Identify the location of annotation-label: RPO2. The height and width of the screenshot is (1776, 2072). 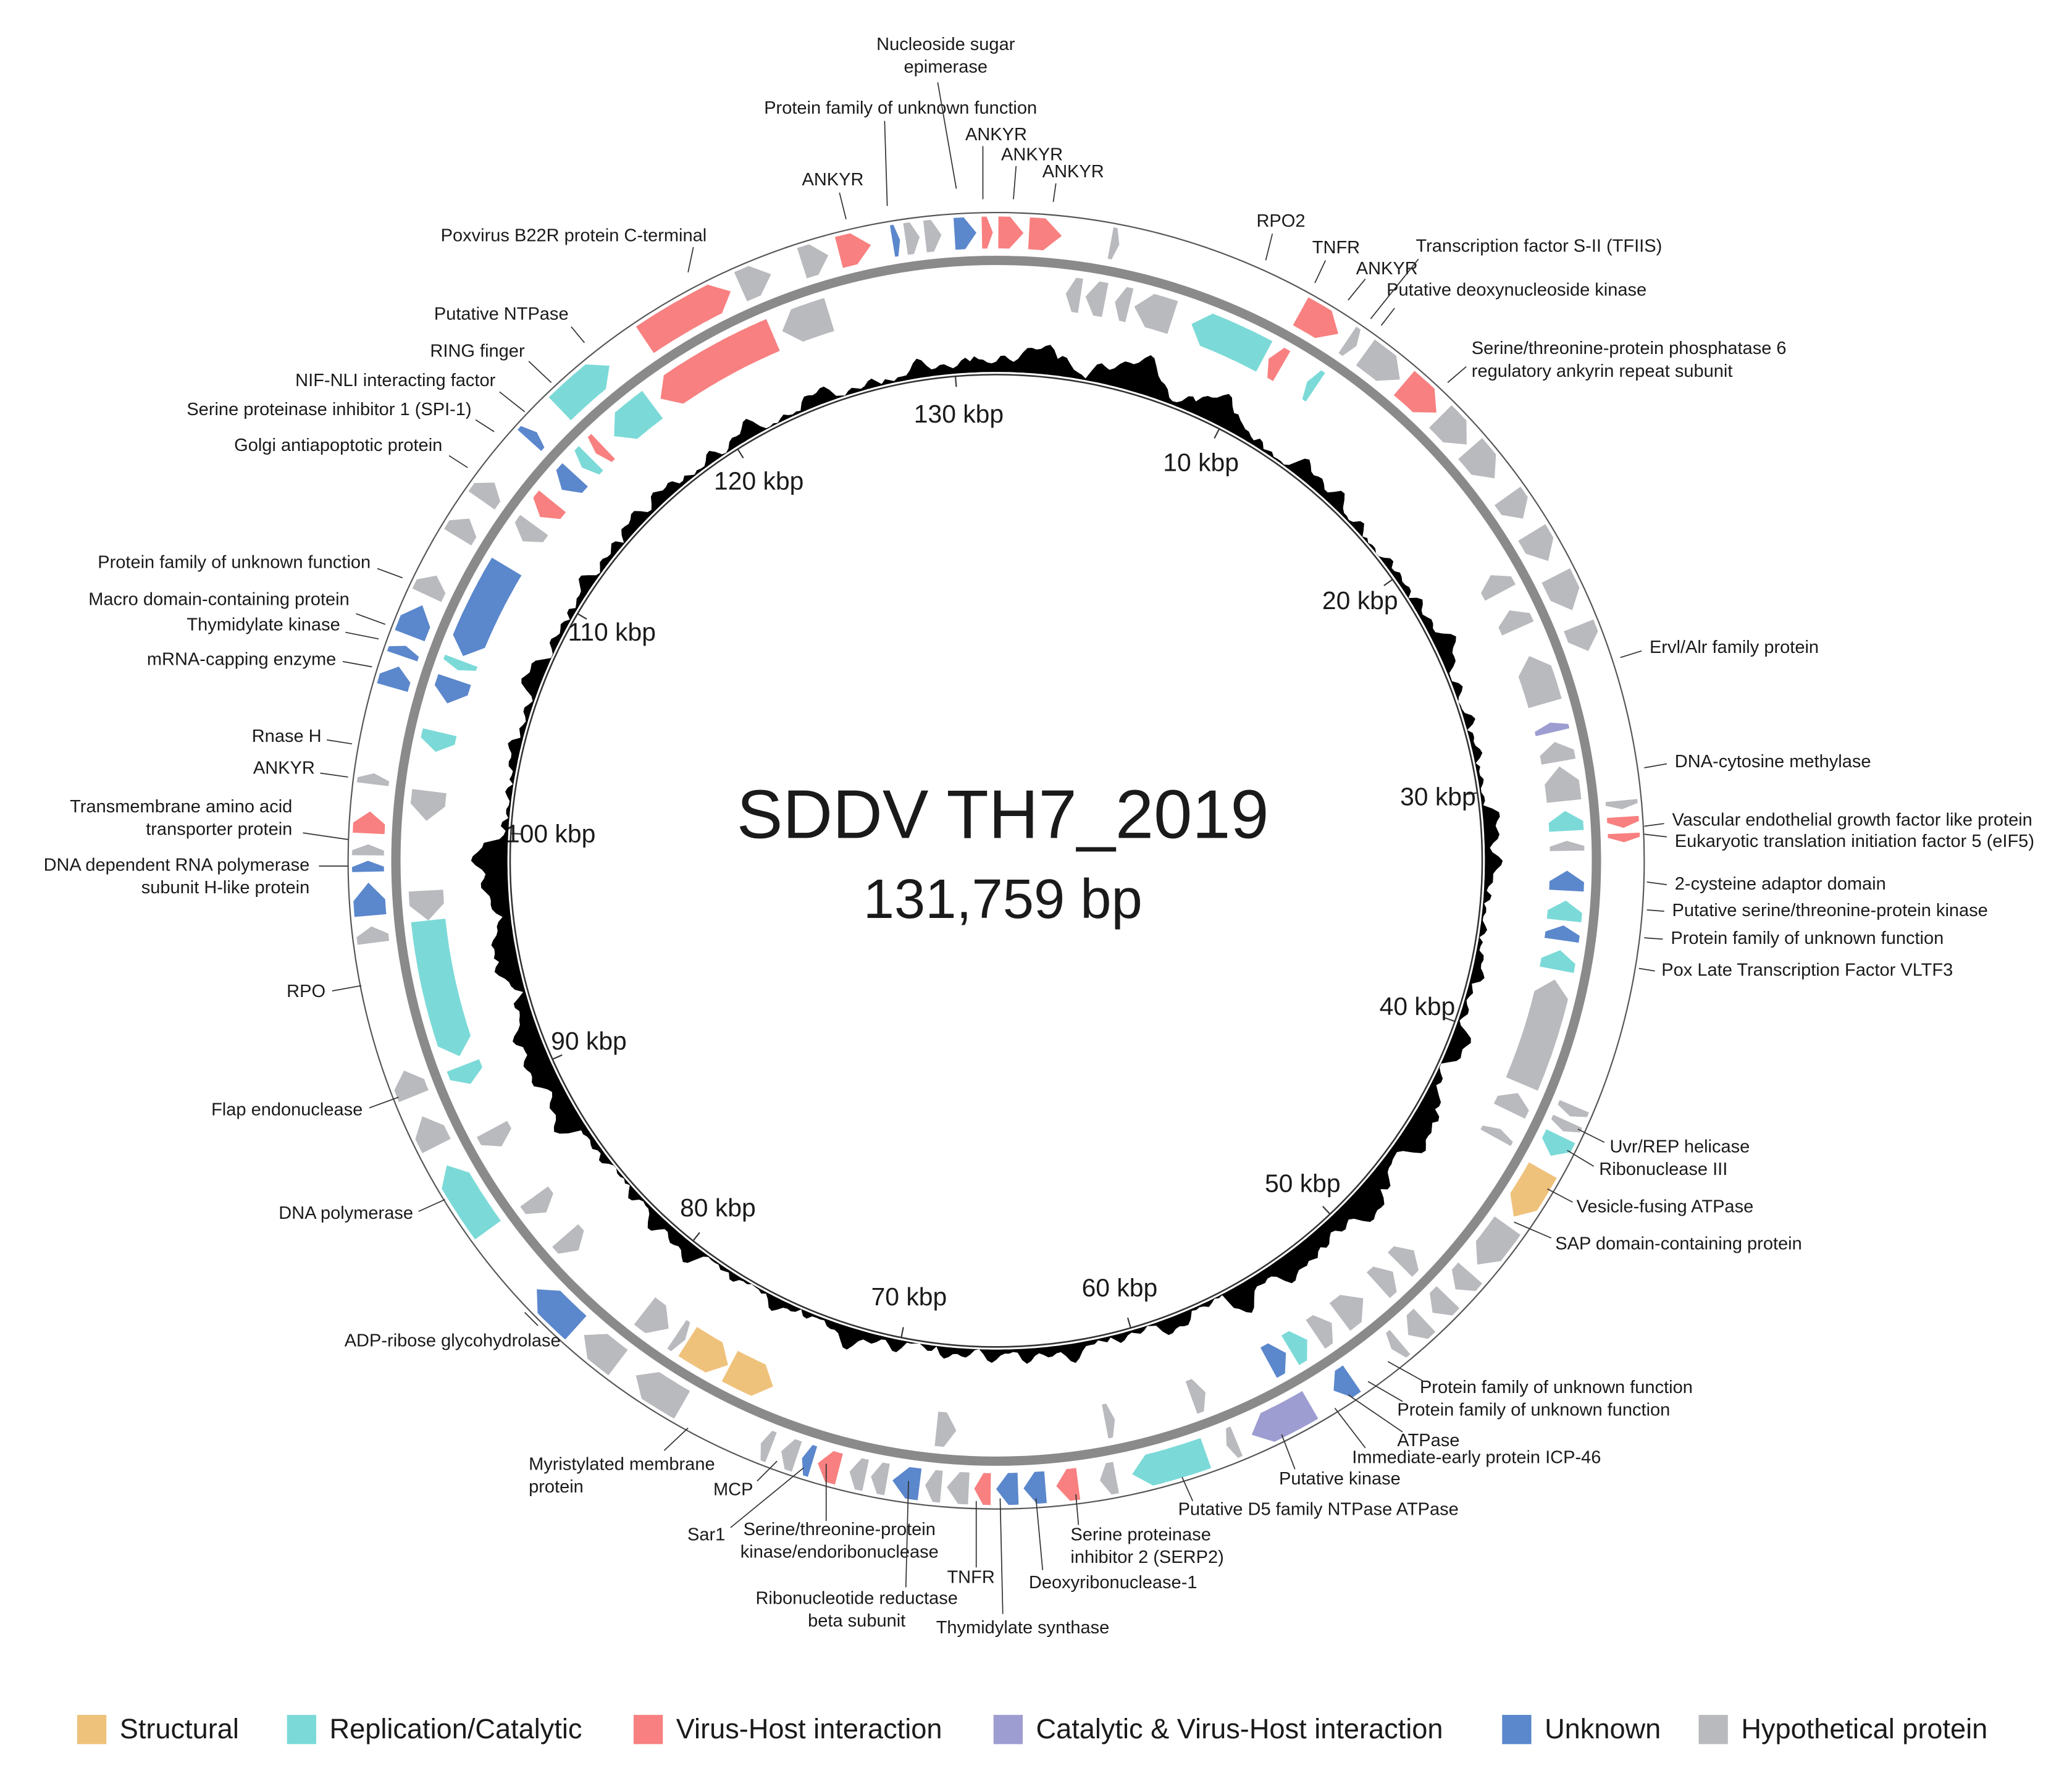
(1280, 221).